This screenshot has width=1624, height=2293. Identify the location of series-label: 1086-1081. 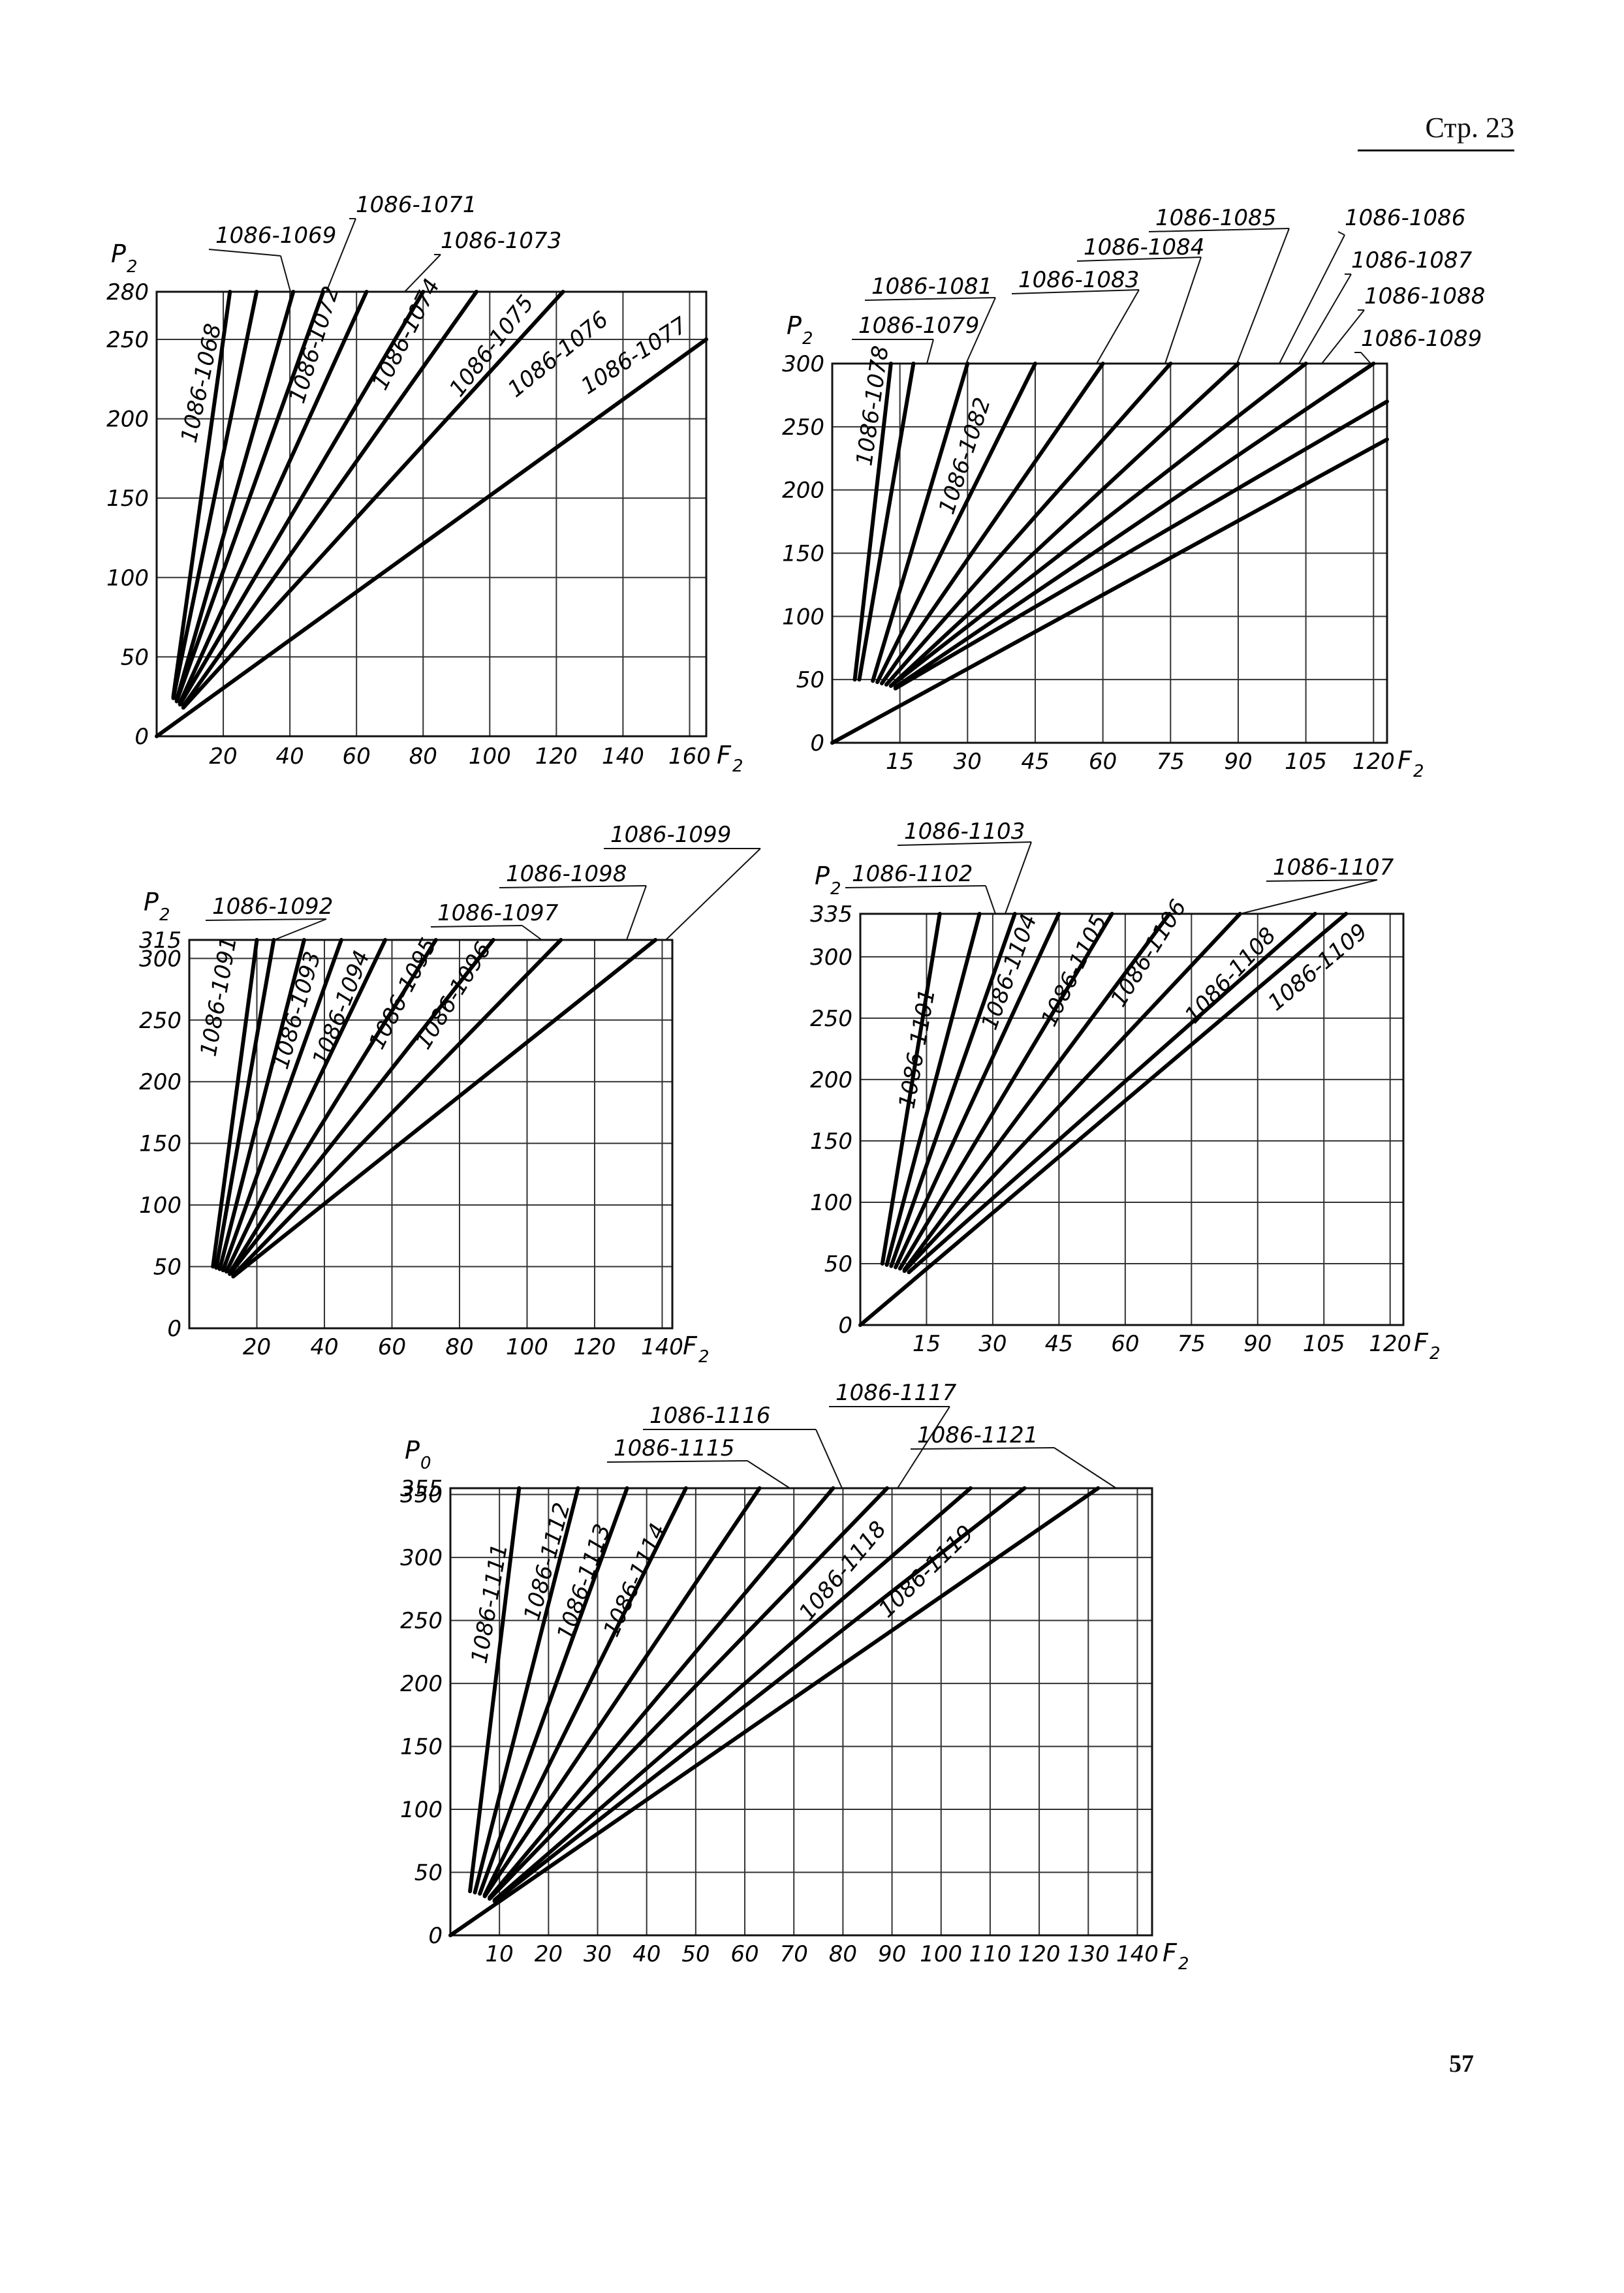
(932, 286).